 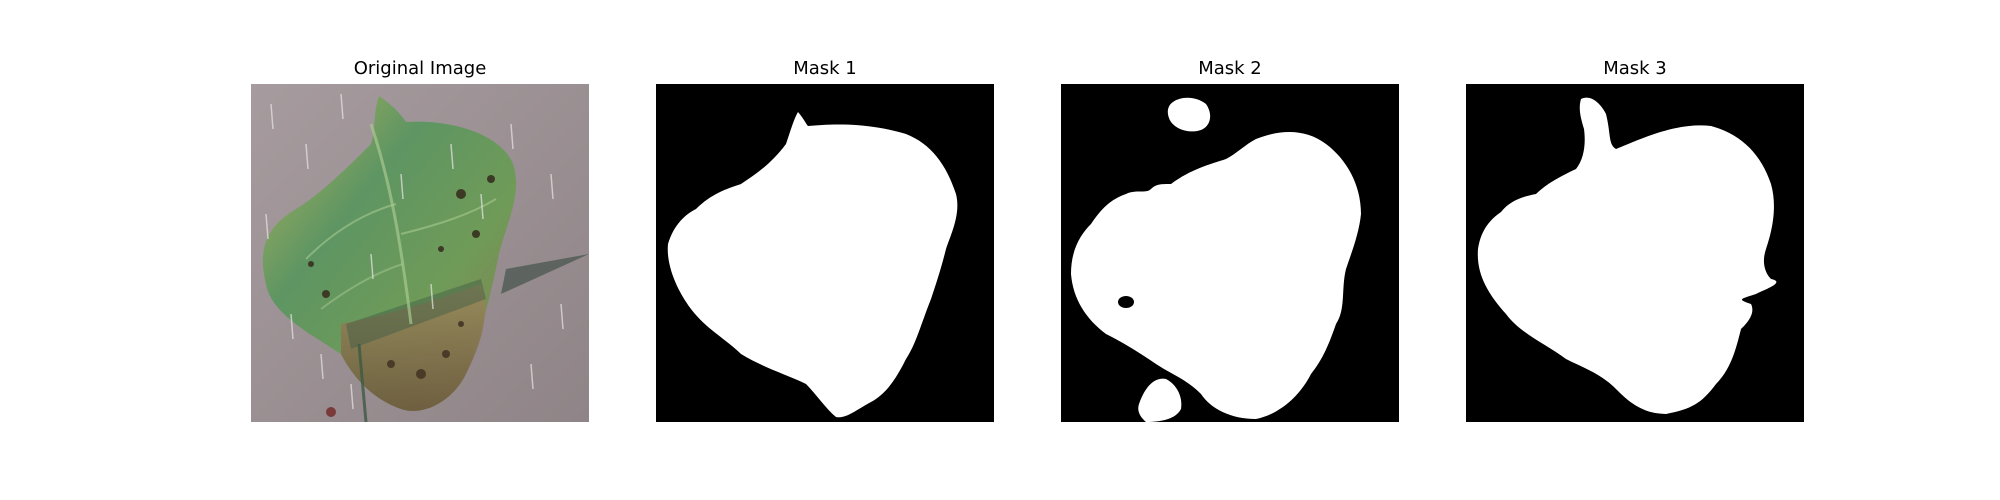 What do you see at coordinates (1230, 68) in the screenshot?
I see `panel-title-mask2: Mask 2` at bounding box center [1230, 68].